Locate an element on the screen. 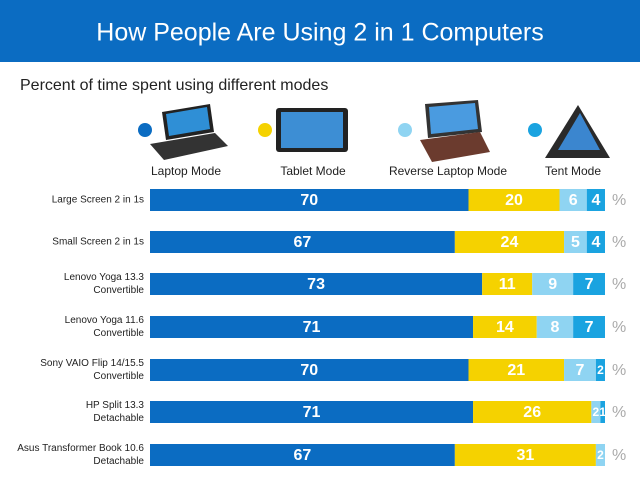  value-label: 21 is located at coordinates (516, 370).